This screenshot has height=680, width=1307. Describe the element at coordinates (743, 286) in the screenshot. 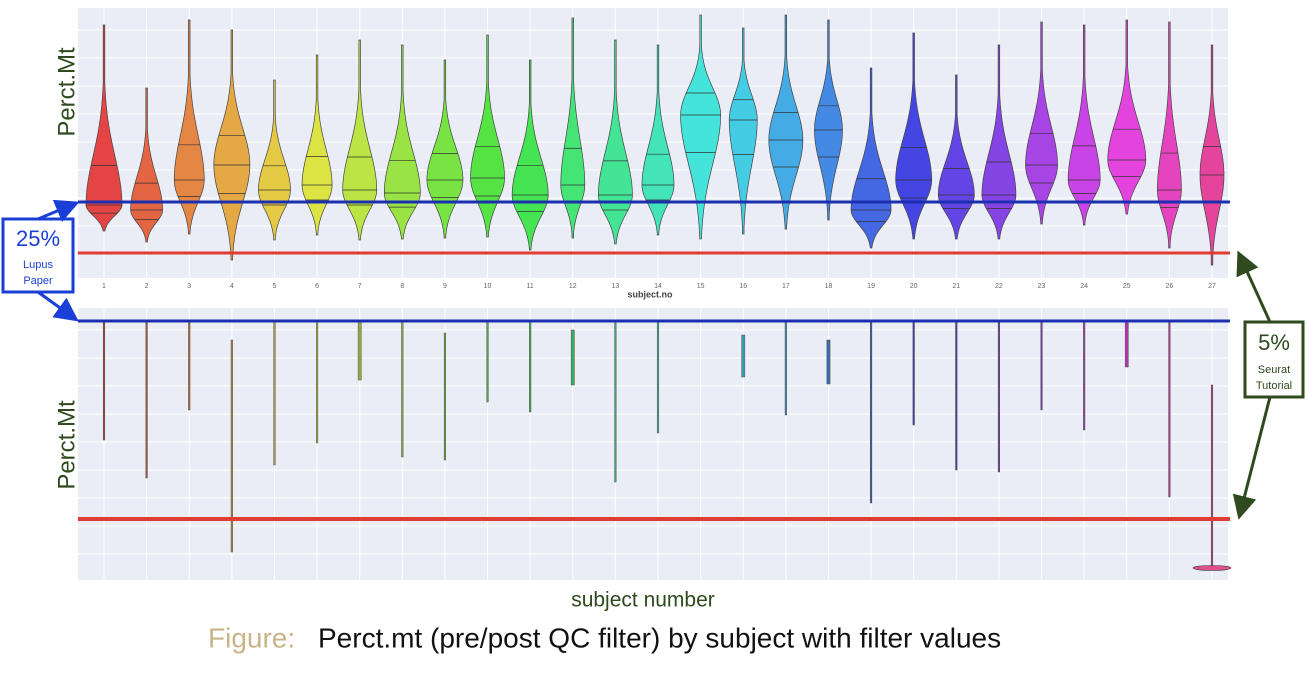

I see `x-tick-label: 16` at that location.